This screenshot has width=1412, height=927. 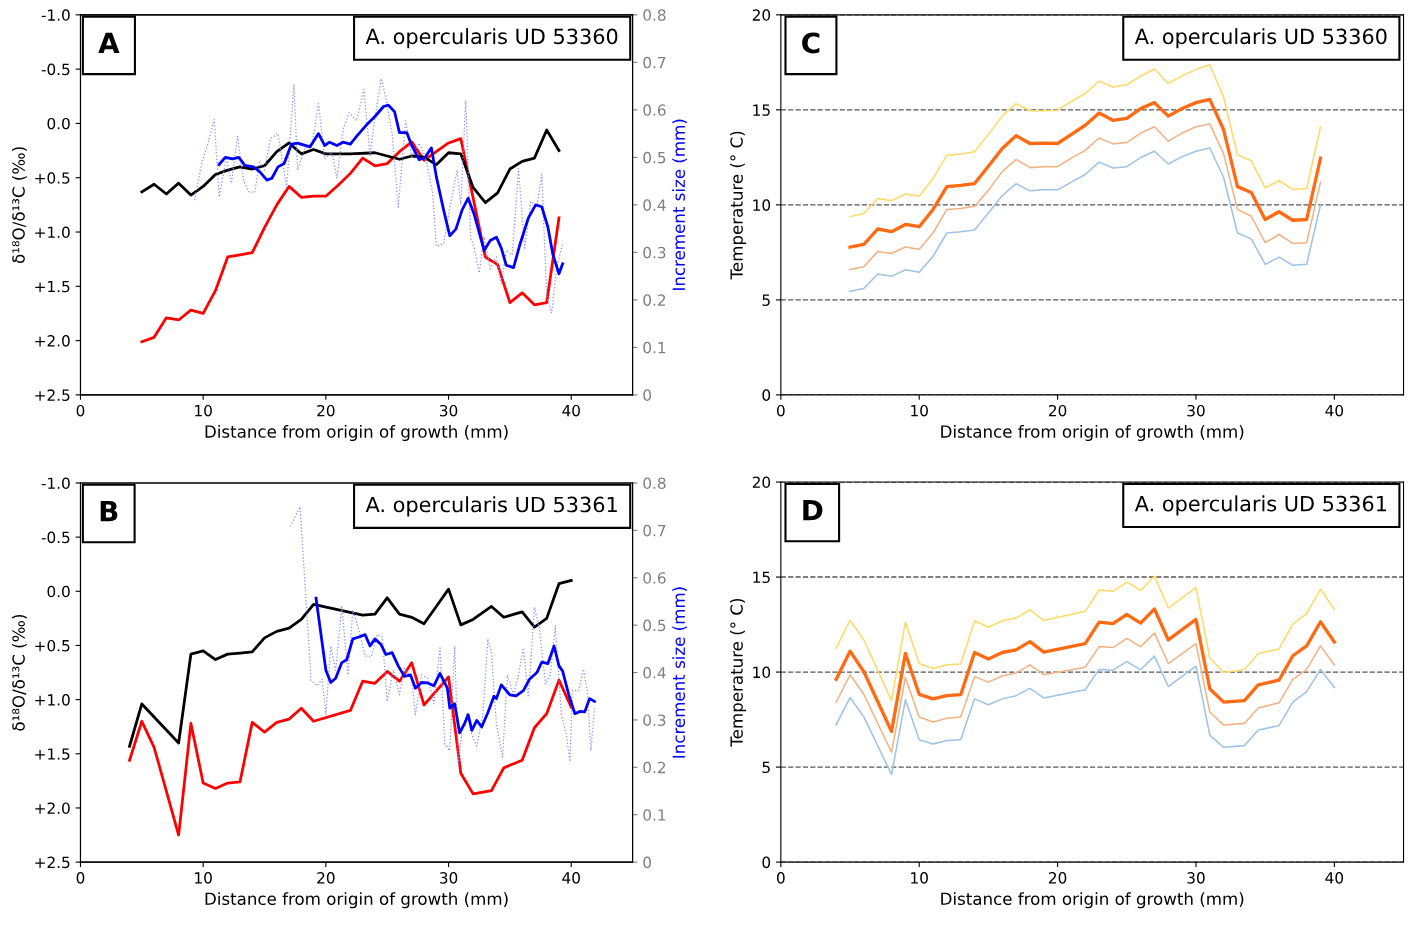 What do you see at coordinates (109, 511) in the screenshot?
I see `annotation: B` at bounding box center [109, 511].